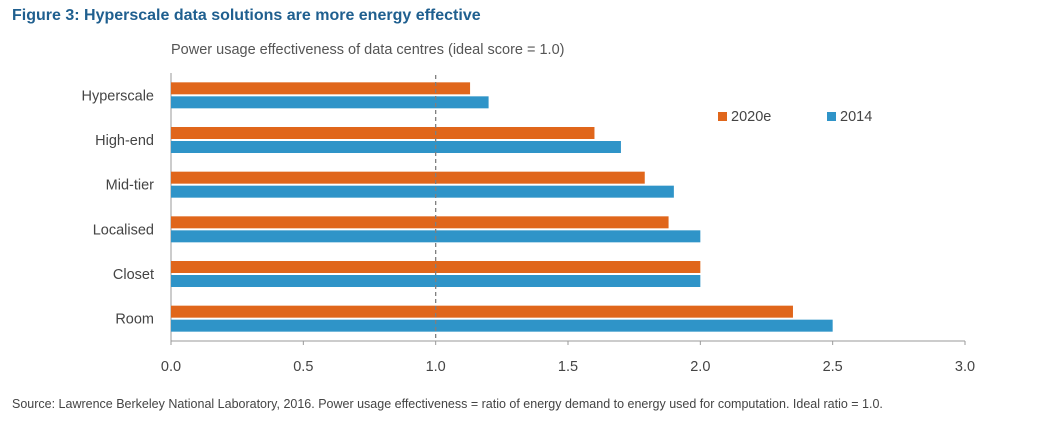 The height and width of the screenshot is (434, 1059). What do you see at coordinates (303, 367) in the screenshot?
I see `x-tick-label: 0.5` at bounding box center [303, 367].